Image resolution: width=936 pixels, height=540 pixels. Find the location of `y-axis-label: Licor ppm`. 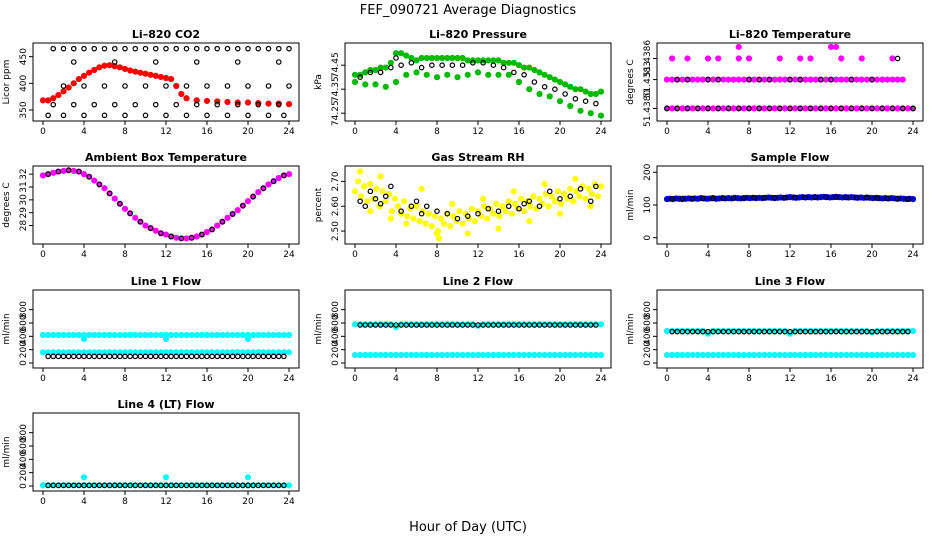

y-axis-label: Licor ppm is located at coordinates (7, 82).